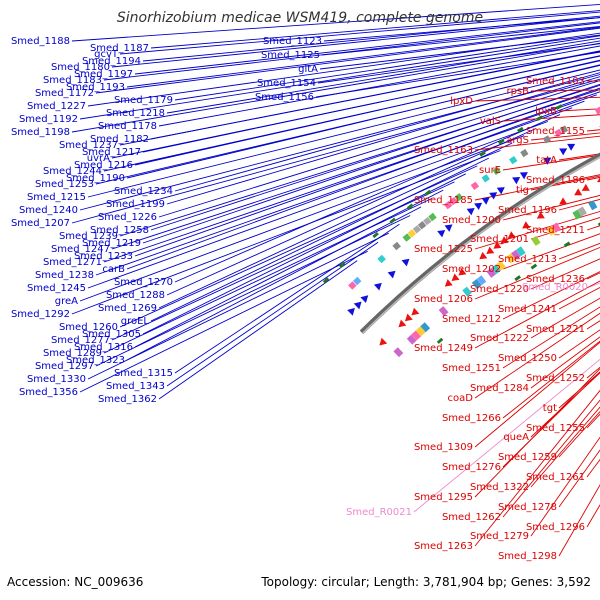 Image resolution: width=600 pixels, height=600 pixels. What do you see at coordinates (48, 210) in the screenshot?
I see `gene-label-26: Smed_1240` at bounding box center [48, 210].